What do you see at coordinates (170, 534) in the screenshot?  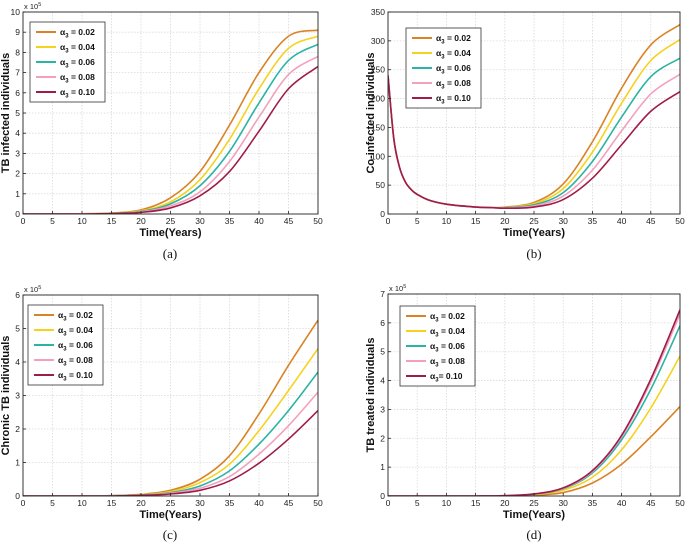 I see `panel-caption: (c)` at bounding box center [170, 534].